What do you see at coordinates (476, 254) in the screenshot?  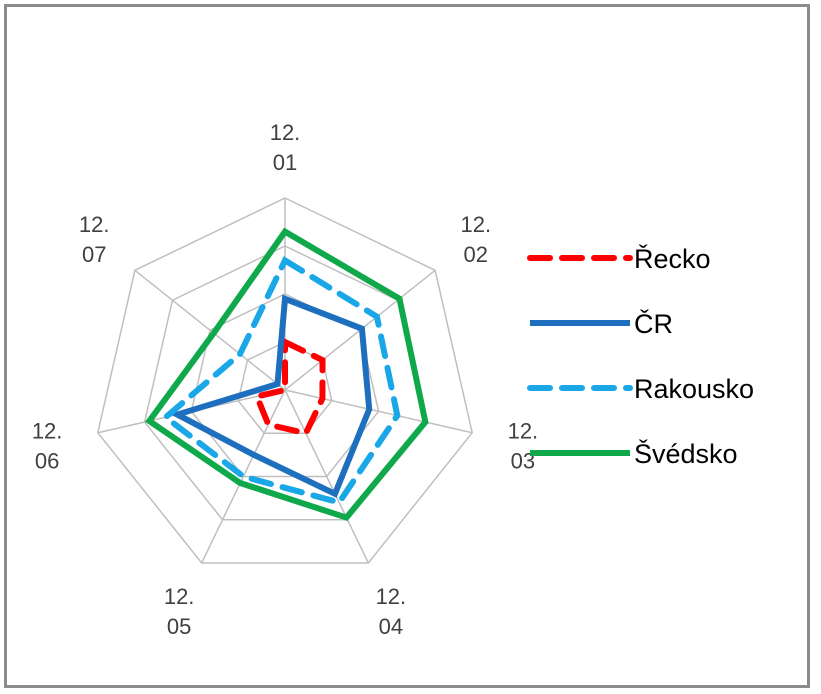 I see `category-label-line: 02` at bounding box center [476, 254].